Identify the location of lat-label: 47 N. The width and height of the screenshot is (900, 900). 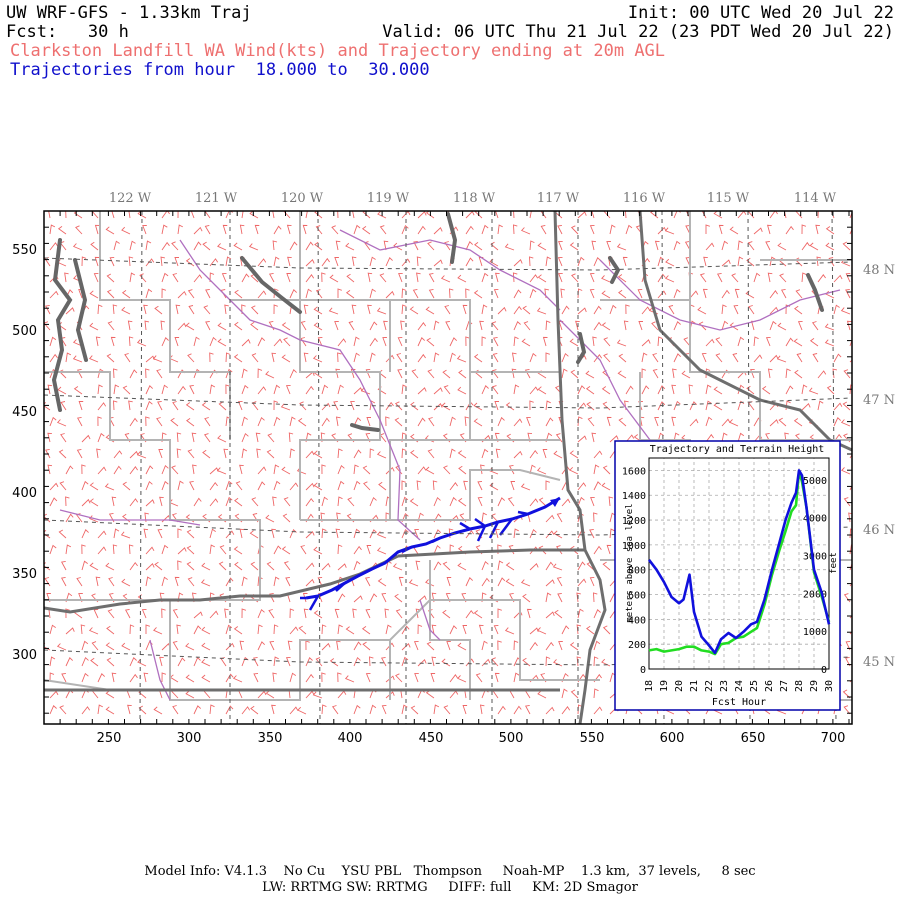
(879, 400).